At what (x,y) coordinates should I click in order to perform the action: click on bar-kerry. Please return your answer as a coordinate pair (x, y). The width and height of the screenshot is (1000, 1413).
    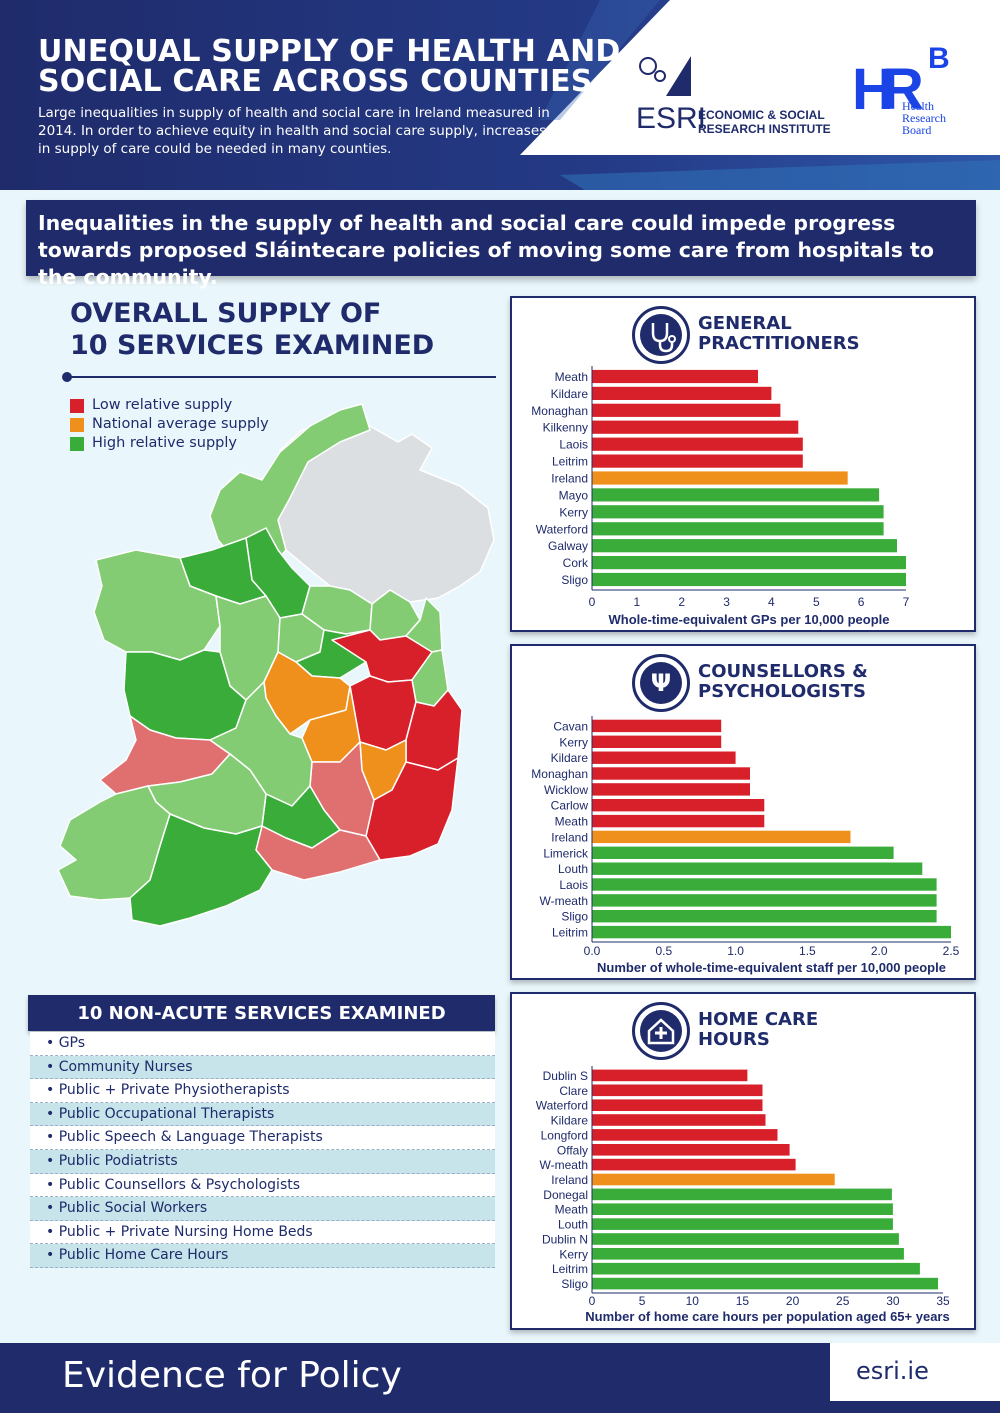
    Looking at the image, I should click on (657, 741).